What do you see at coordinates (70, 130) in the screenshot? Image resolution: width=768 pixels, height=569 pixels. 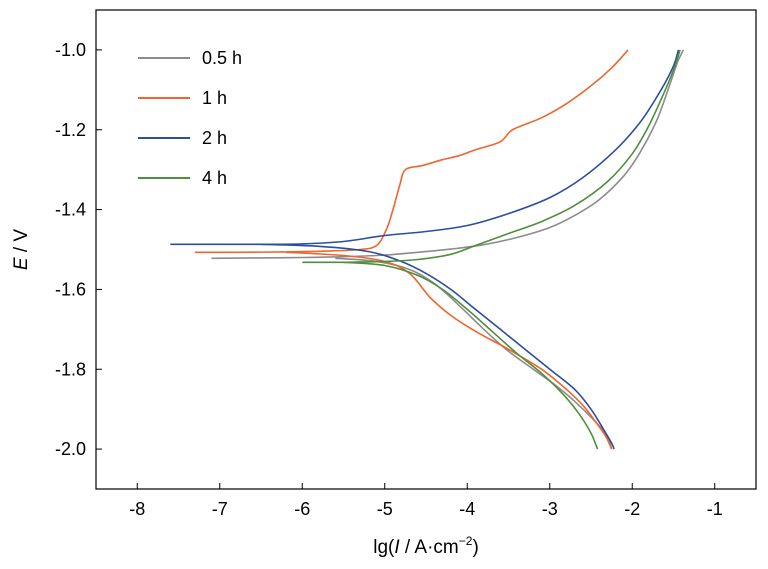 I see `y-tick-label: -1.2` at bounding box center [70, 130].